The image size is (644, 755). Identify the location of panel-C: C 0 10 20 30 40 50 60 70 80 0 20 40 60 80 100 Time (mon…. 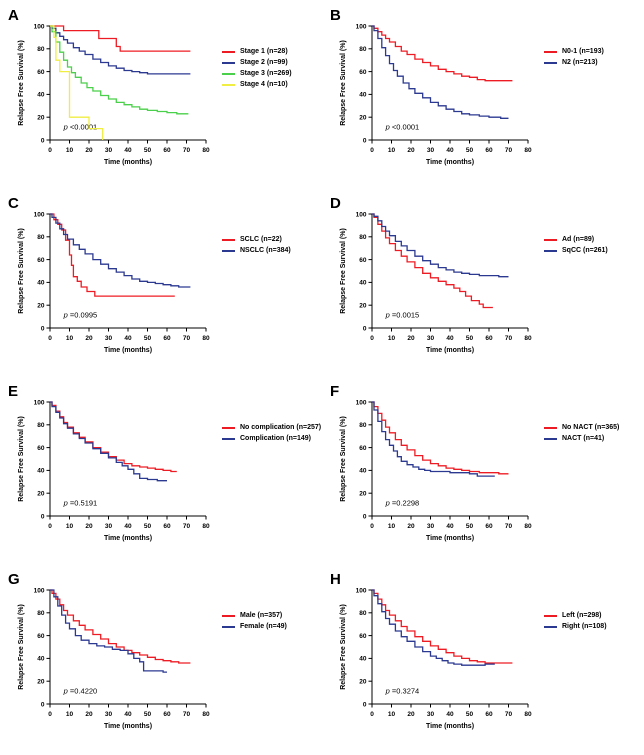
(161, 284).